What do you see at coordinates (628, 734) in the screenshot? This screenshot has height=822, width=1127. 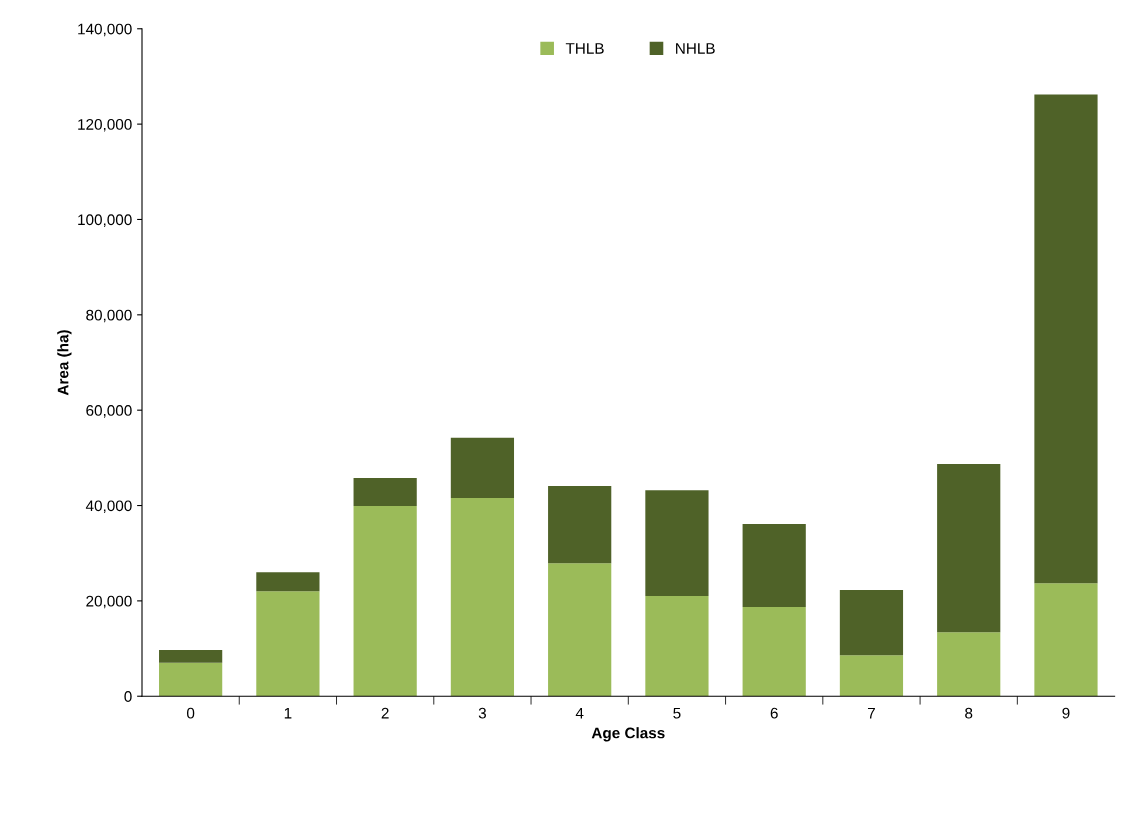 I see `x-axis-title: Age Class` at bounding box center [628, 734].